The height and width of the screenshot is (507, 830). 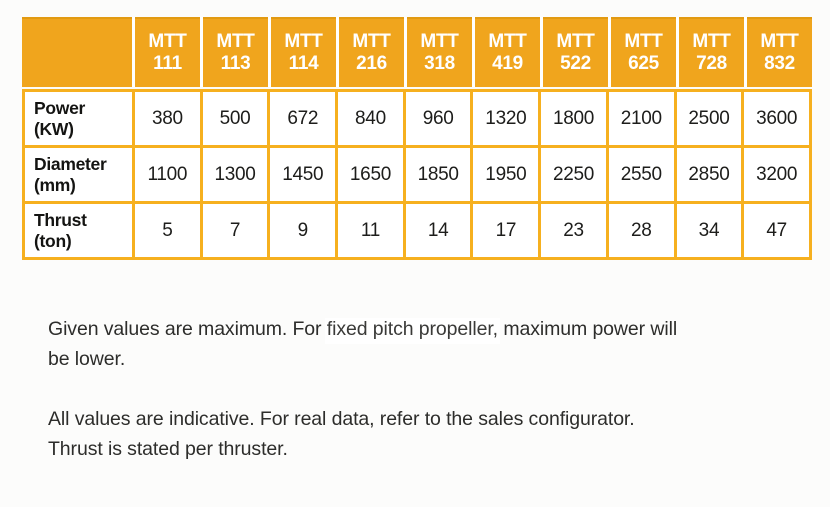 I want to click on note-text: Given values are maximum. For, so click(x=187, y=329).